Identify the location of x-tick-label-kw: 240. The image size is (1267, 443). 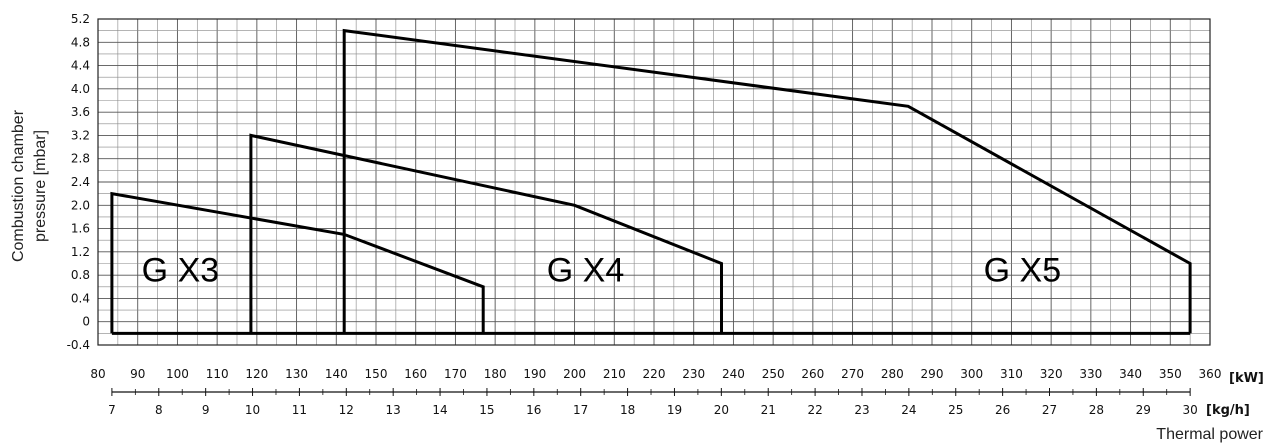
(733, 374).